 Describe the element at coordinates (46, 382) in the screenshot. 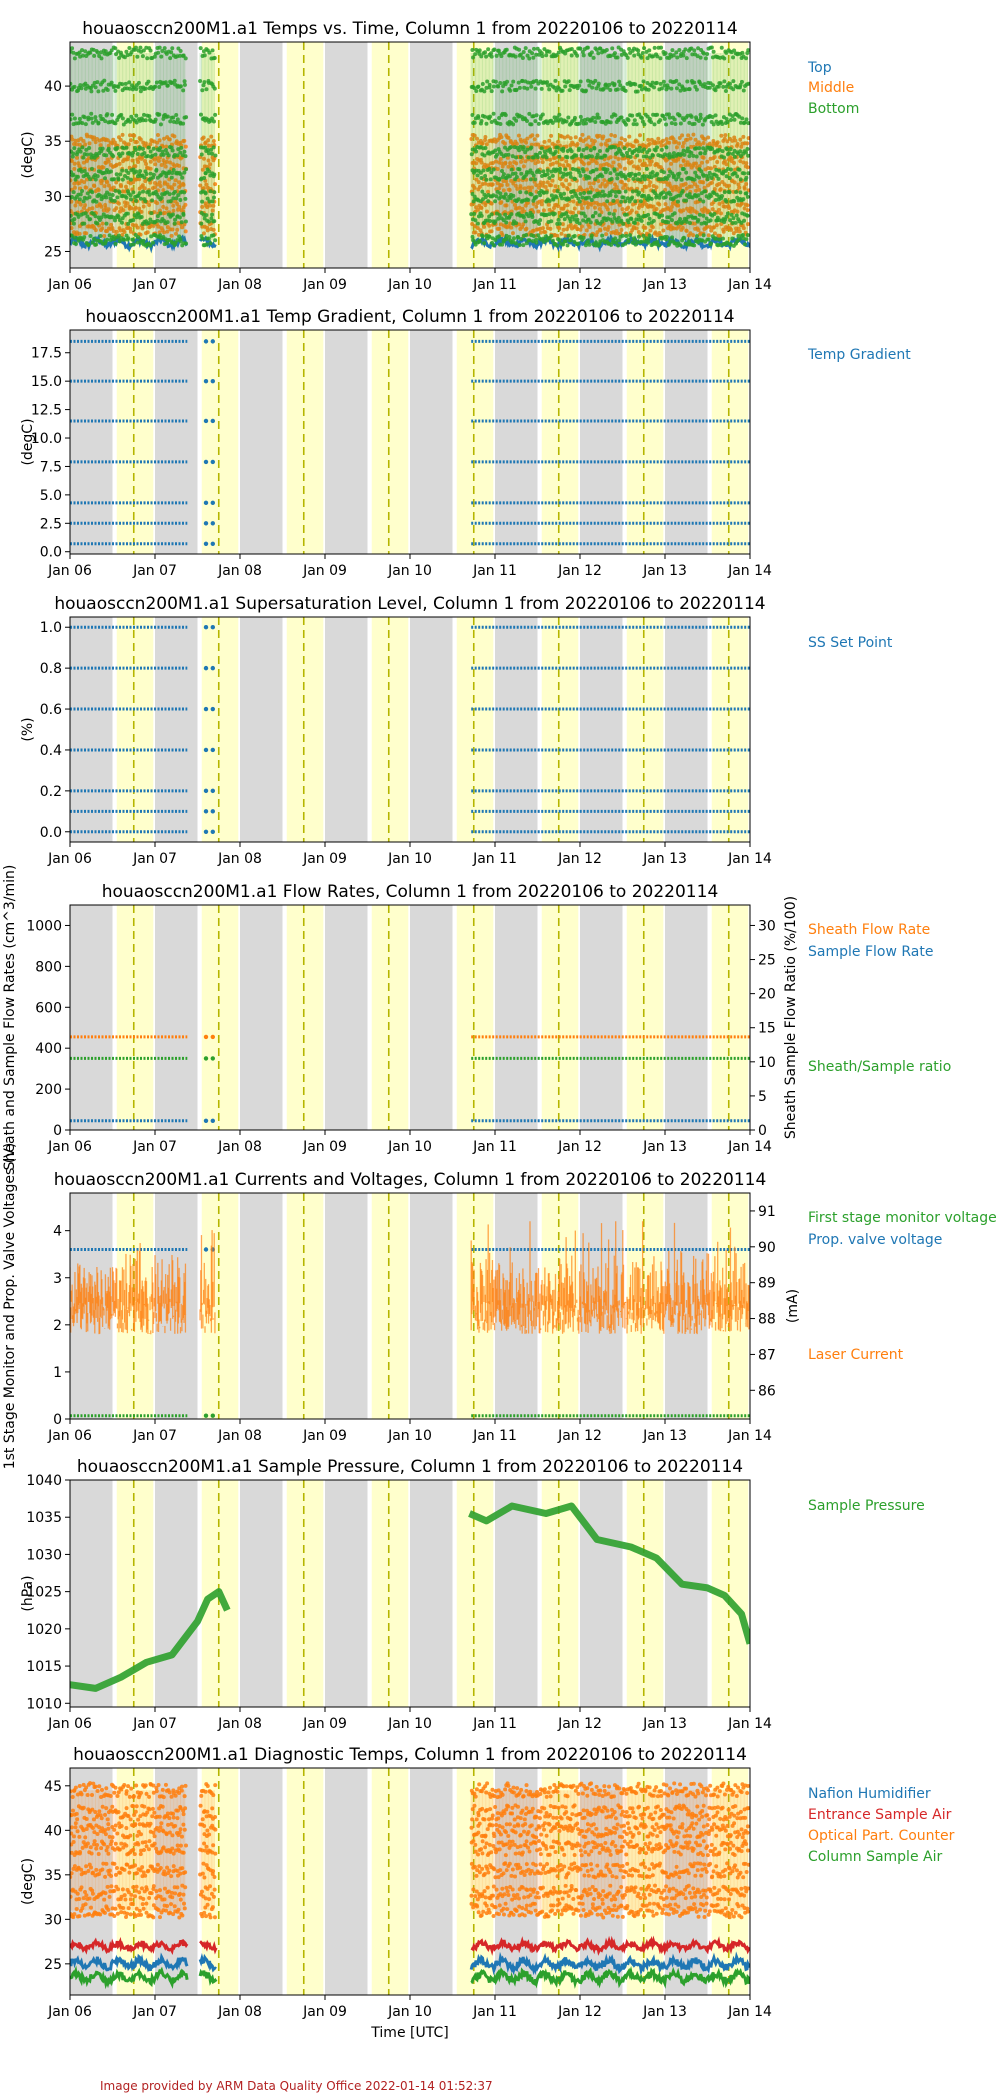

I see `y-tick-label: 15.0` at that location.